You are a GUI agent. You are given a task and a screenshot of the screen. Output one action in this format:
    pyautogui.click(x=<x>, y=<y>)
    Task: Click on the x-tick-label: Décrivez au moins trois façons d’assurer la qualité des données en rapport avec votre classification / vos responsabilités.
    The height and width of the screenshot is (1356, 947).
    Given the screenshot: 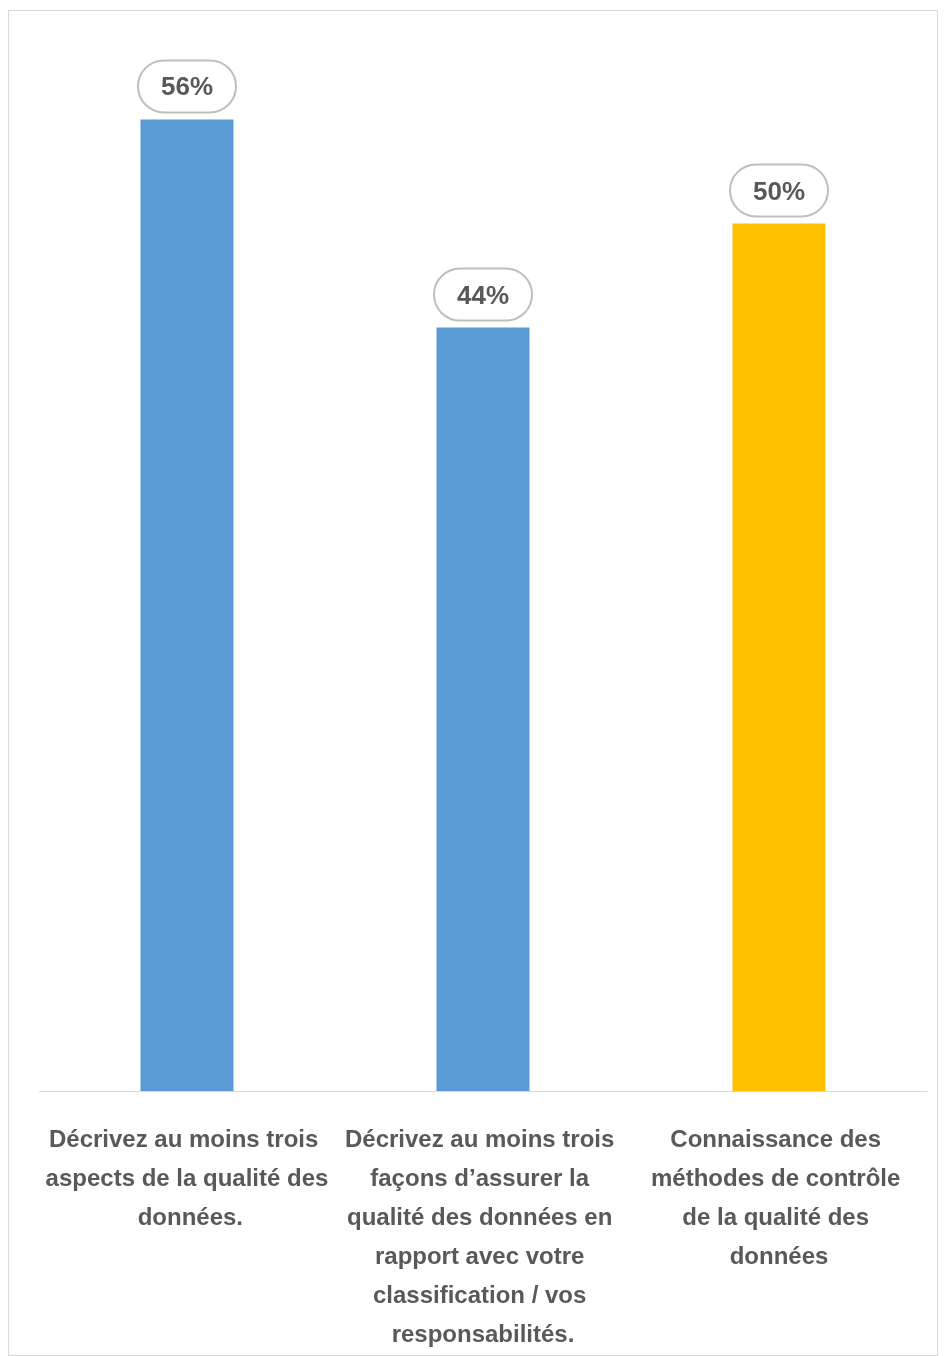 What is the action you would take?
    pyautogui.click(x=483, y=1236)
    